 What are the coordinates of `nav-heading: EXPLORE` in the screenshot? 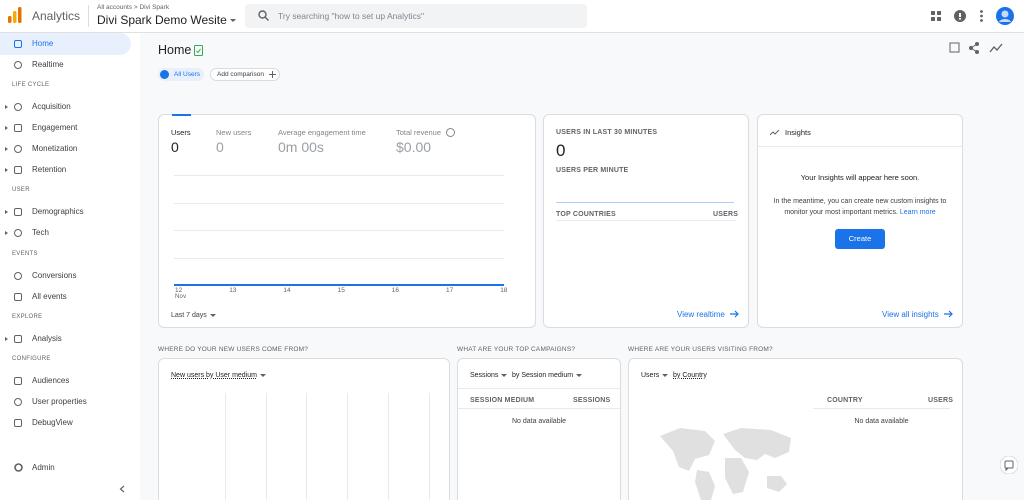 It's located at (27, 316).